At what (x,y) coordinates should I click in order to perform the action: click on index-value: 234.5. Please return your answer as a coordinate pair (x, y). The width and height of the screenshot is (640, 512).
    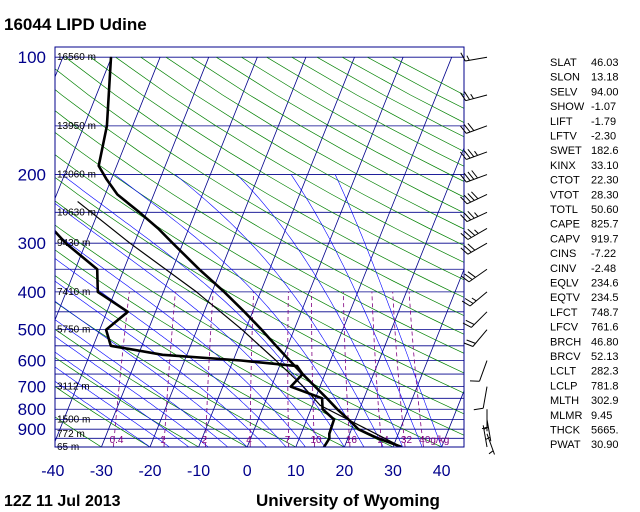
    Looking at the image, I should click on (605, 298).